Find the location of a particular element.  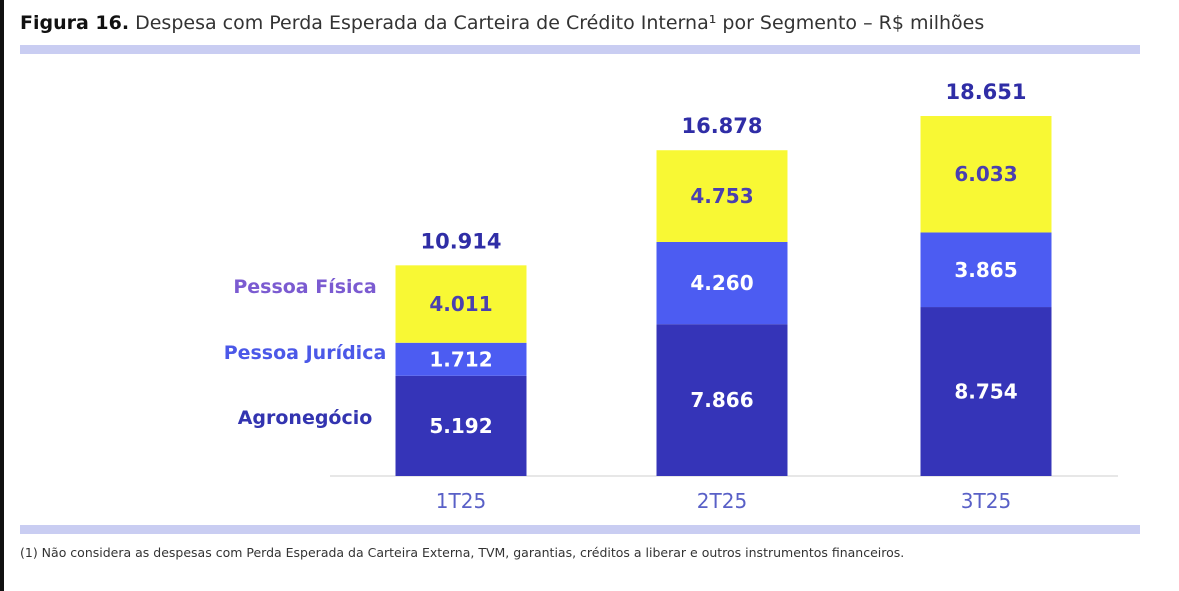

bar-pessoa_fisica-2T25 is located at coordinates (722, 196).